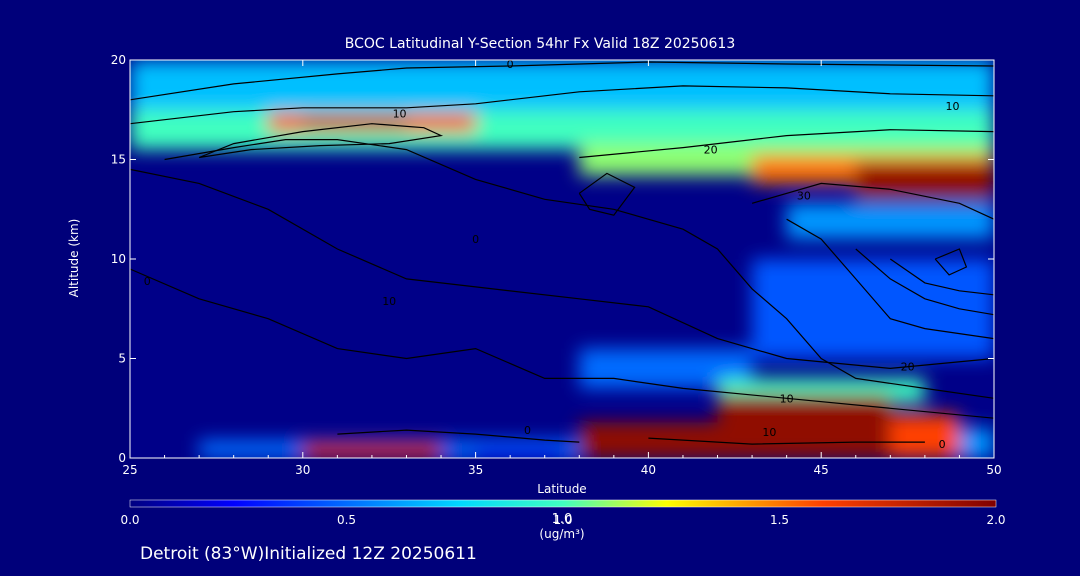 The height and width of the screenshot is (576, 1080). I want to click on colorbar-unit-value: 1.0, so click(562, 519).